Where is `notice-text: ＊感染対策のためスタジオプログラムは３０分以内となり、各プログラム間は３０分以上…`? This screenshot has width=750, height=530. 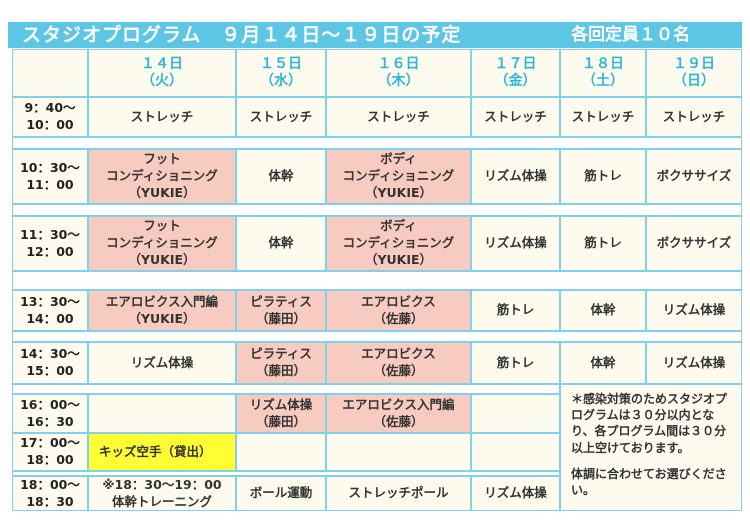
notice-text: ＊感染対策のためスタジオプログラムは３０分以内となり、各プログラム間は３０分以上… is located at coordinates (649, 423).